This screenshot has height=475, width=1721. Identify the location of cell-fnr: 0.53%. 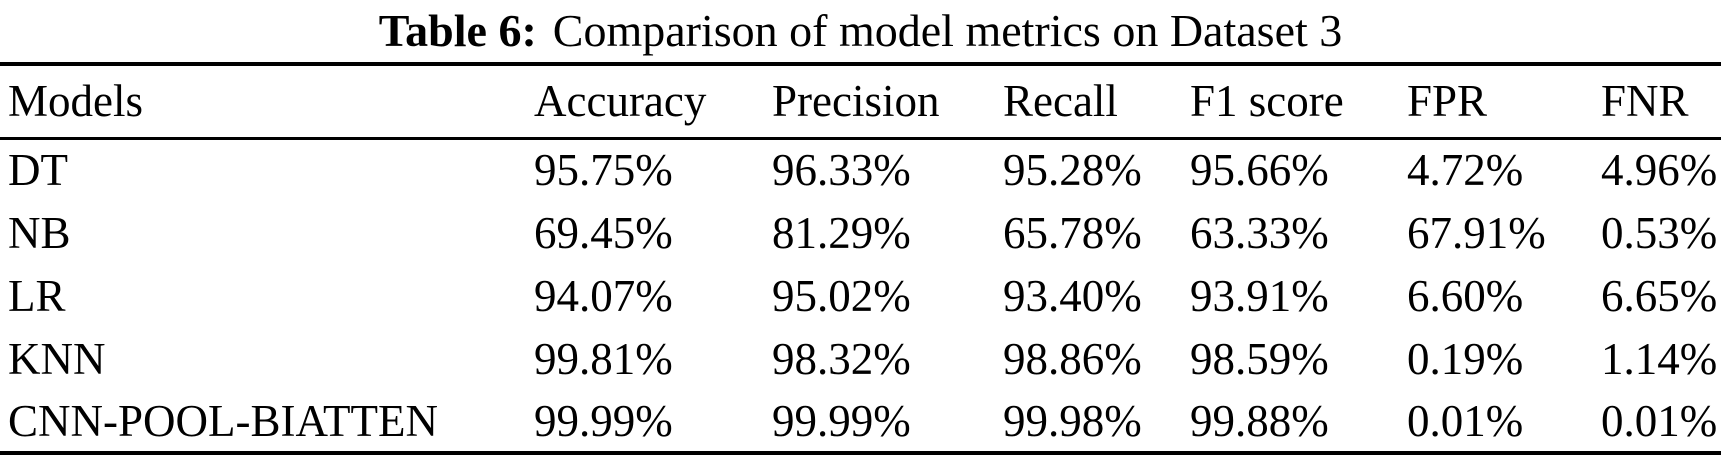
(1659, 232).